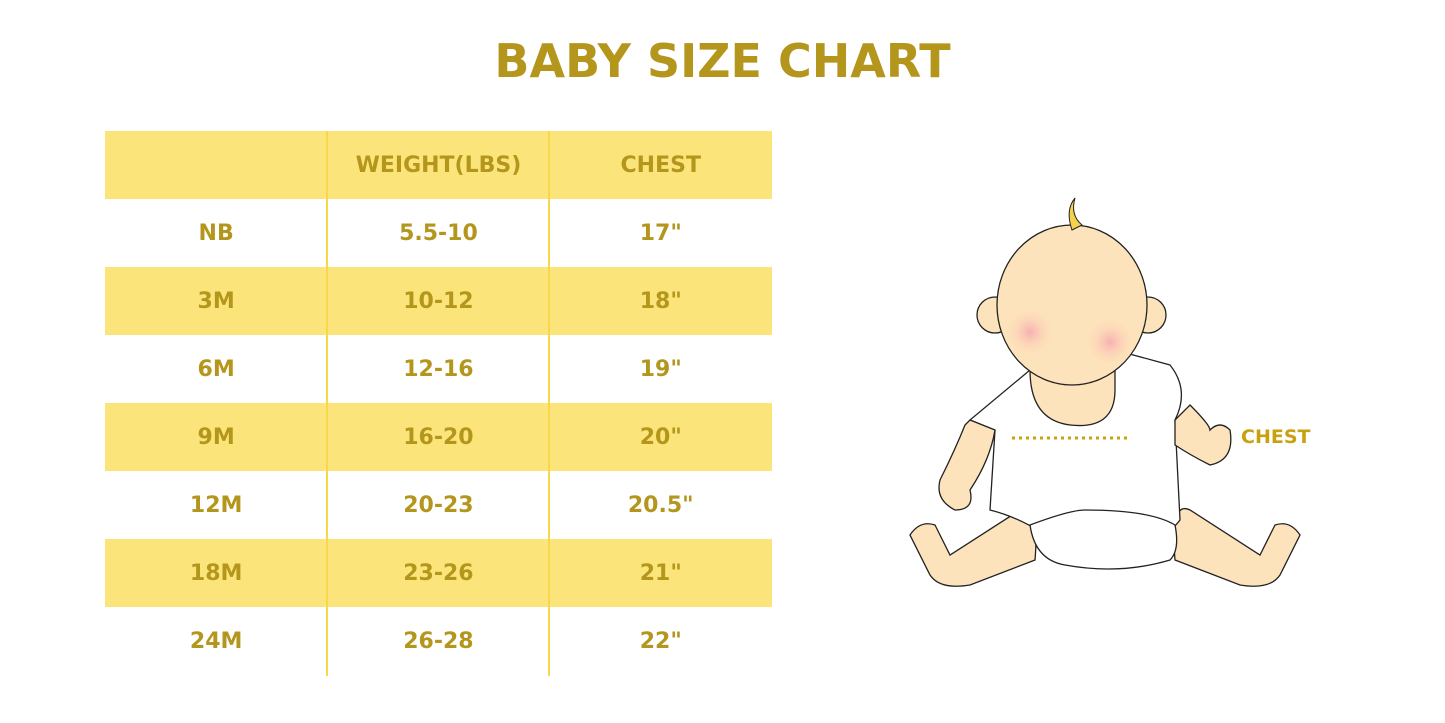  I want to click on page-title: BABY SIZE CHART, so click(722, 61).